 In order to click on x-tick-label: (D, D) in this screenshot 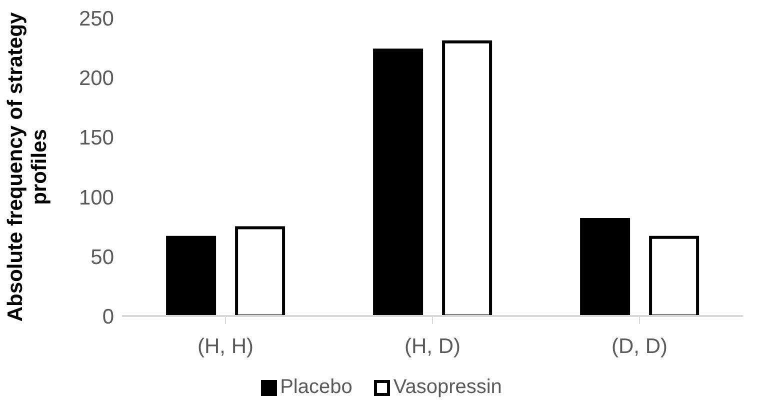, I will do `click(640, 346)`.